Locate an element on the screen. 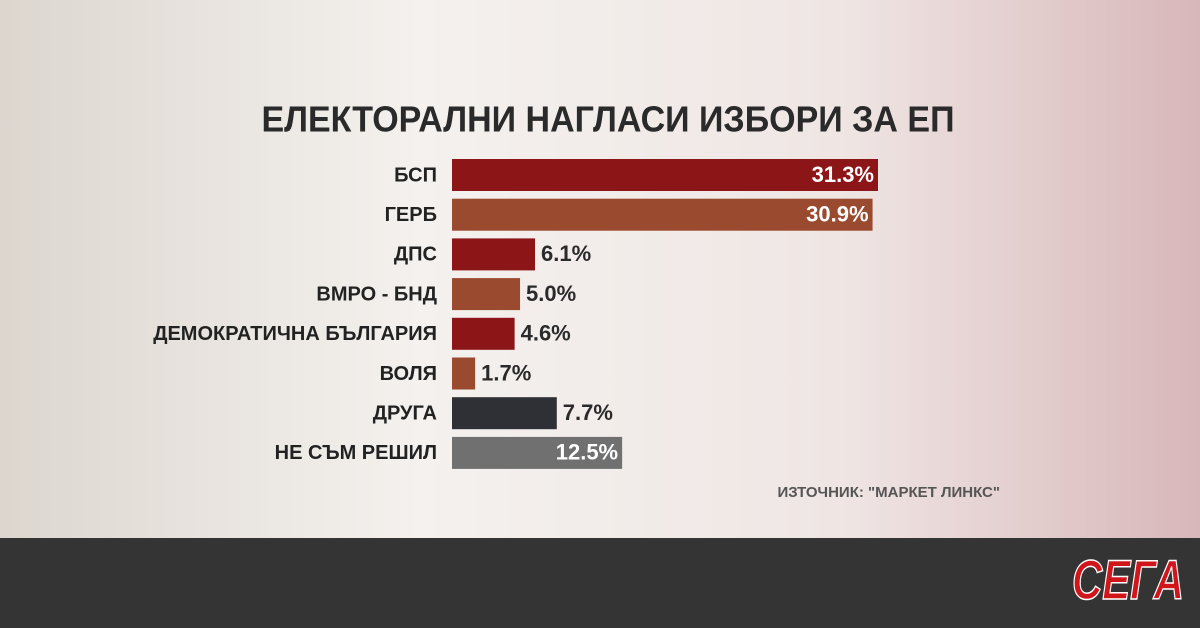  category-label: ДПС is located at coordinates (415, 255).